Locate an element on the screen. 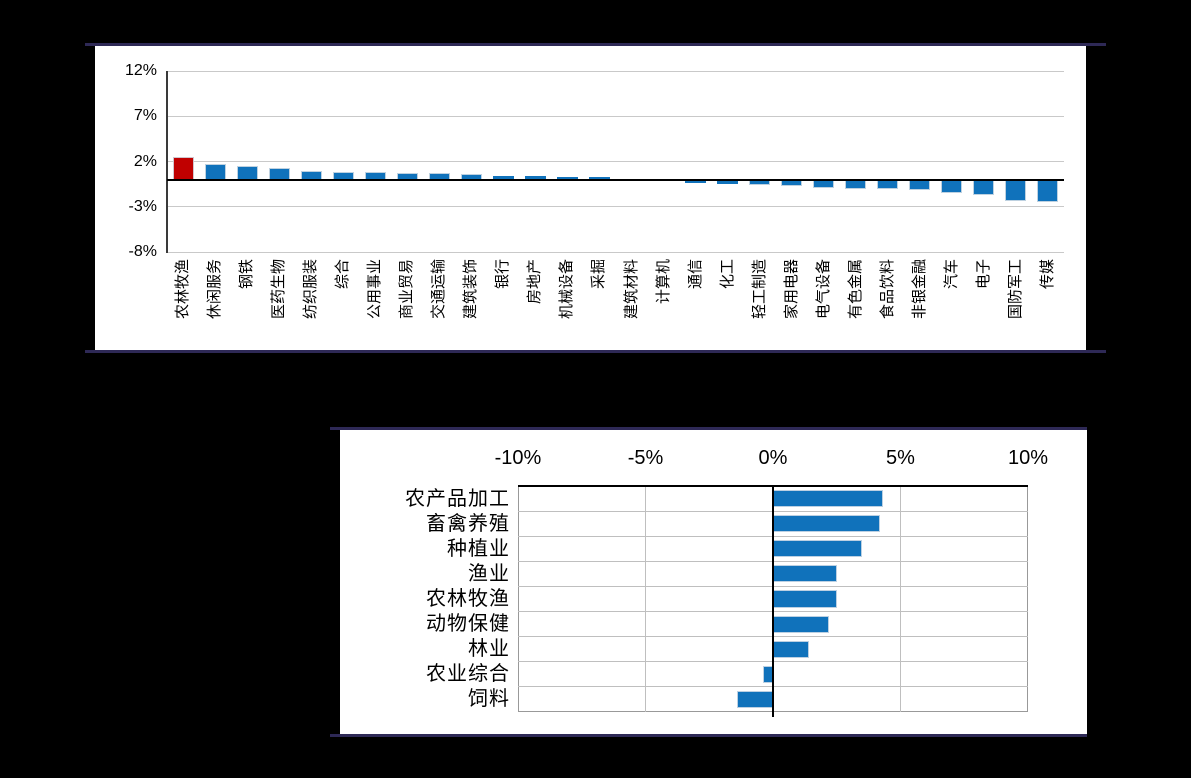 This screenshot has height=778, width=1191. chart1-zero-axis-line is located at coordinates (615, 179).